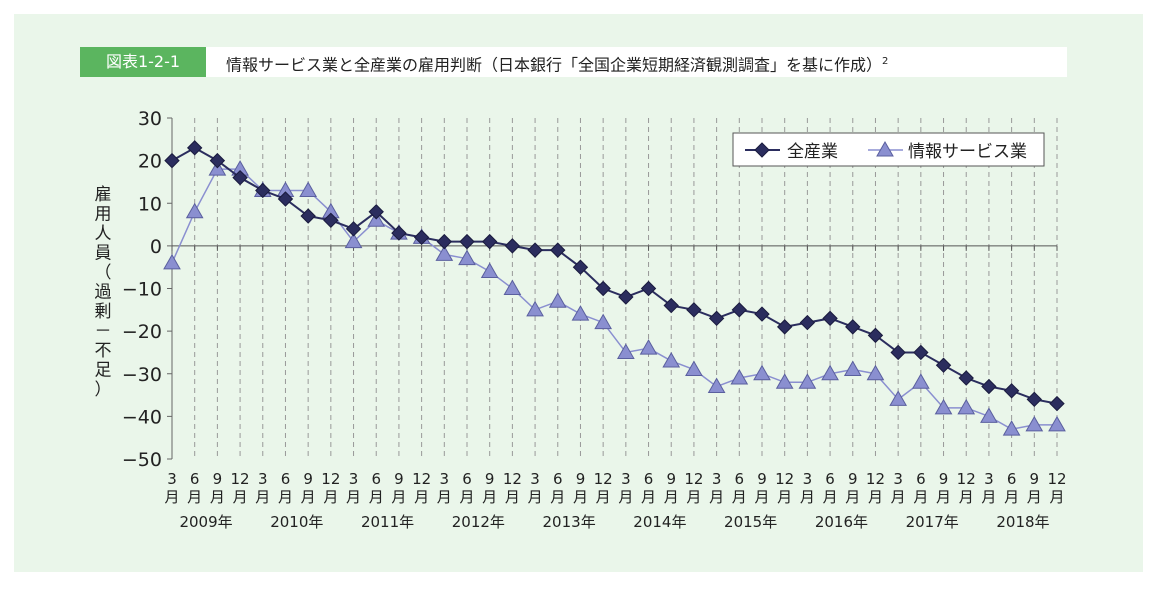  I want to click on y-tick-label: 10, so click(150, 204).